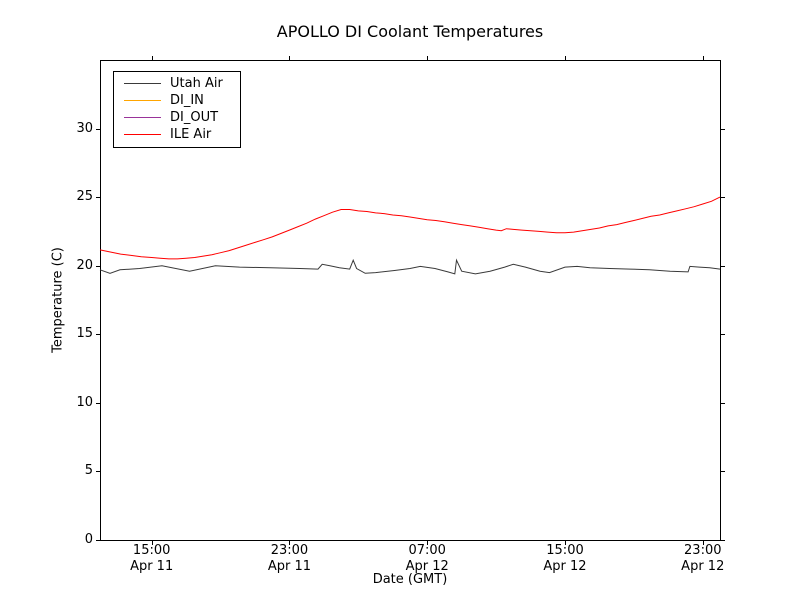 This screenshot has height=600, width=800. What do you see at coordinates (410, 31) in the screenshot?
I see `chart-title: APOLLO DI Coolant Temperatures` at bounding box center [410, 31].